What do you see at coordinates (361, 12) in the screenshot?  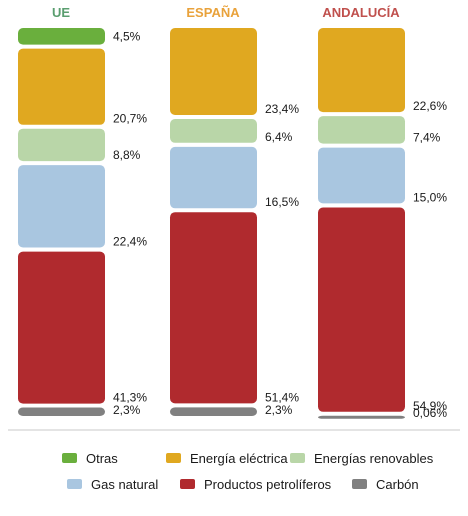 I see `column-title-2: ANDALUCÍA` at bounding box center [361, 12].